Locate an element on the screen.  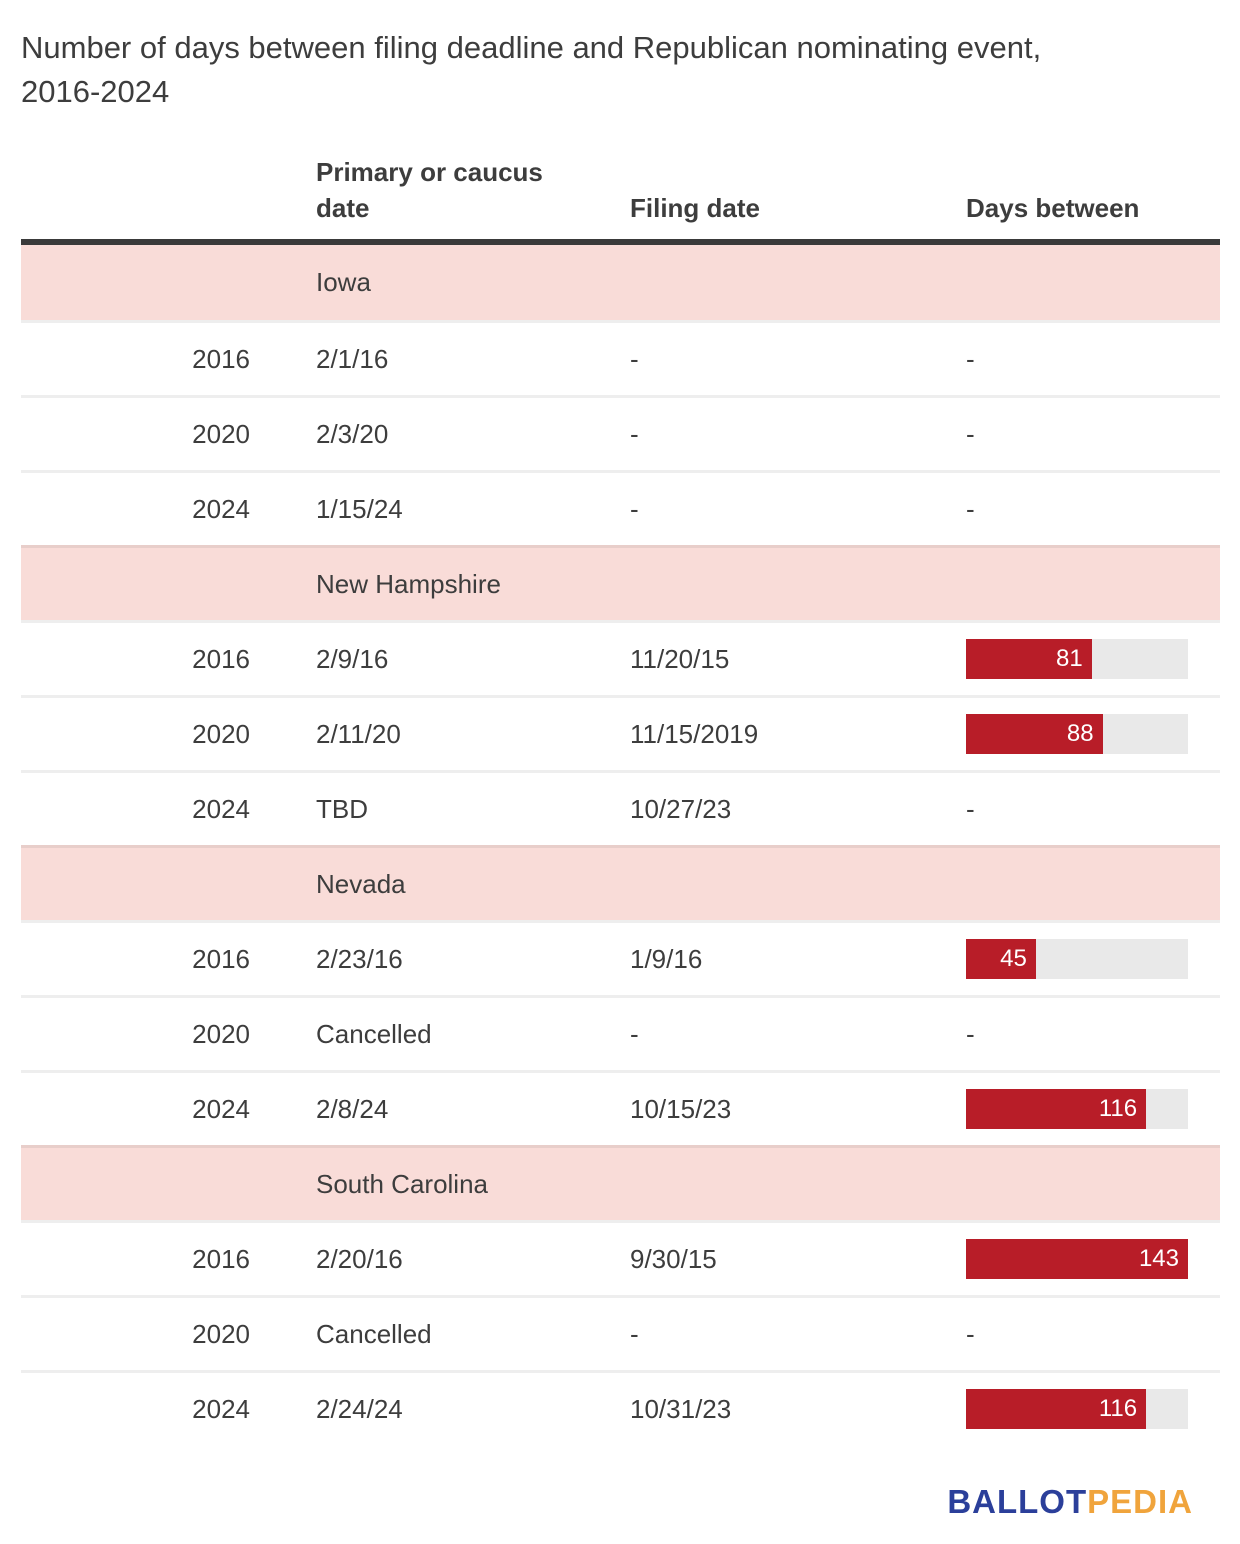
section-row-south-carolina: South Carolina is located at coordinates (620, 1182).